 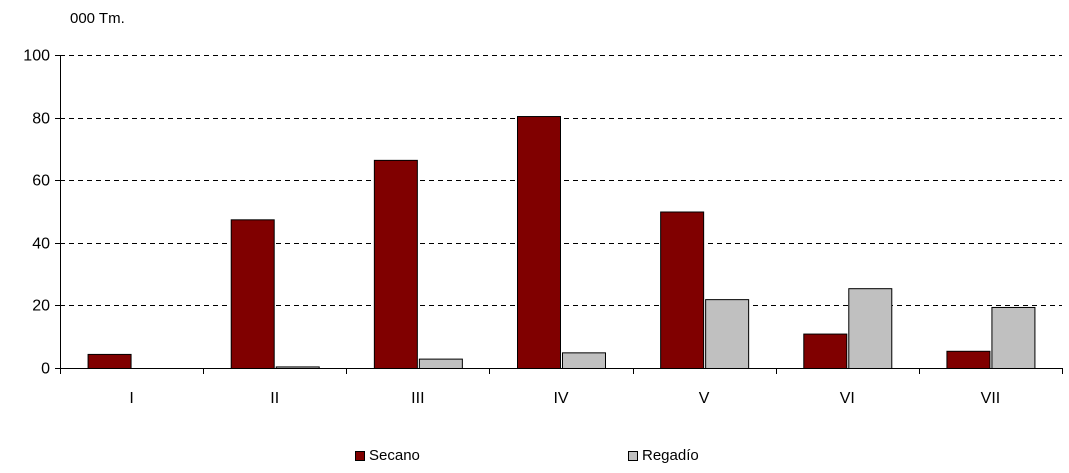 I want to click on y-tick-label: 80, so click(x=41, y=119).